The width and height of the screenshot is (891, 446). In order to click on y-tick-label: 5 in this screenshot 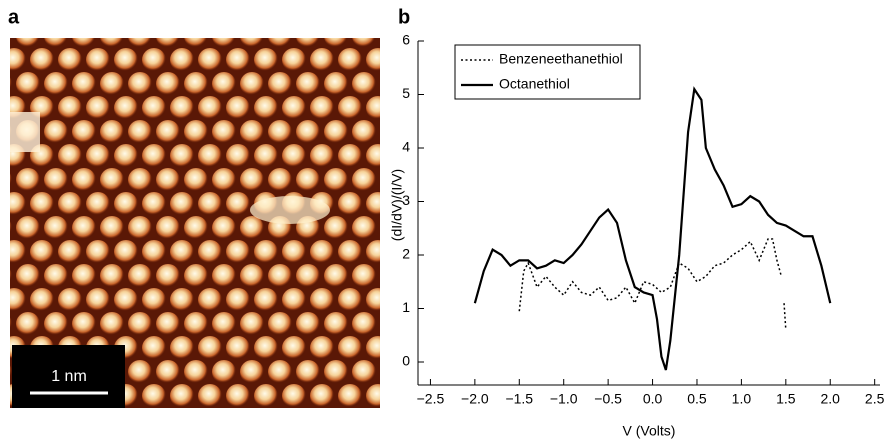, I will do `click(406, 93)`.